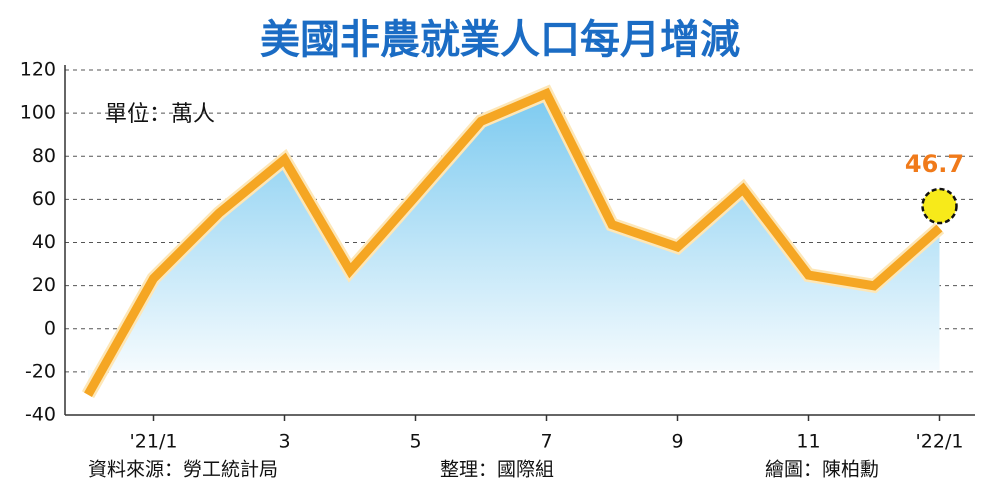 The width and height of the screenshot is (1000, 490). Describe the element at coordinates (44, 156) in the screenshot. I see `y-tick-label: 80` at that location.